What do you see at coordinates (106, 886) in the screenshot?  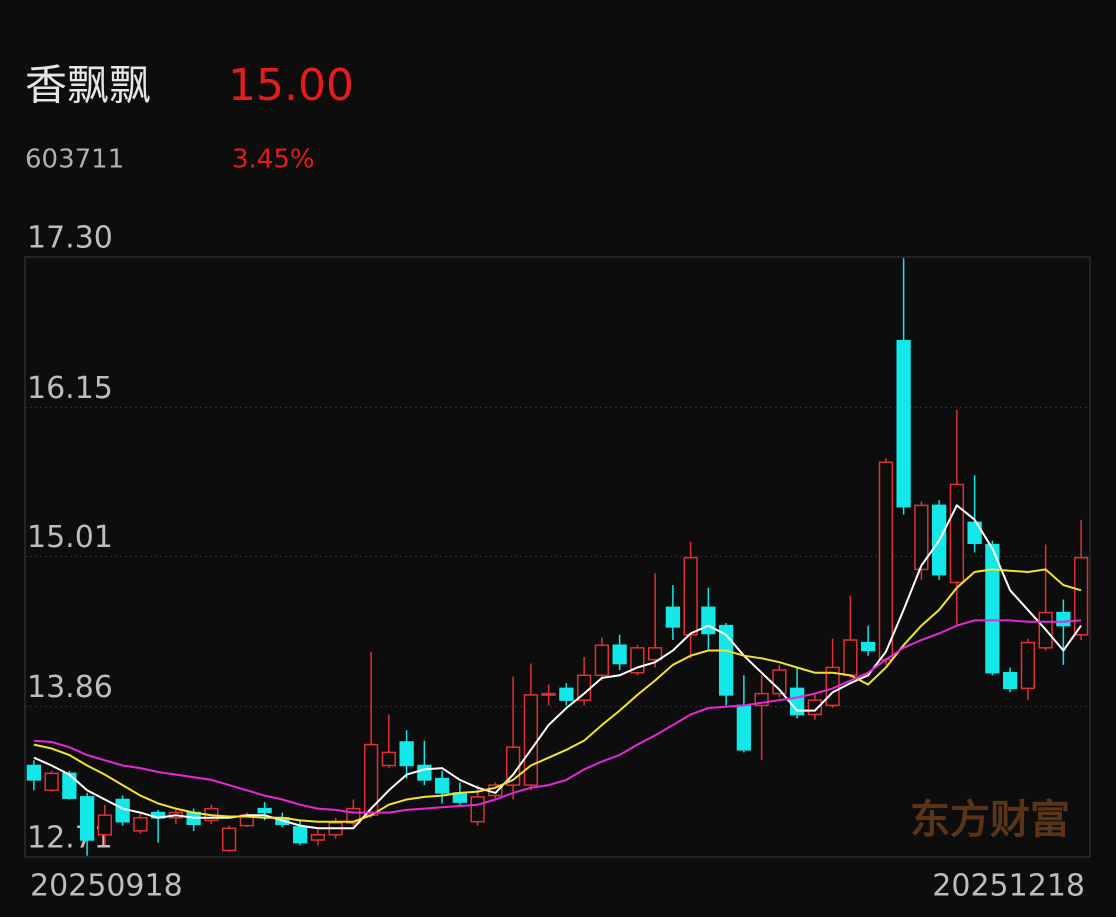 I see `x-tick-label: 20250918` at bounding box center [106, 886].